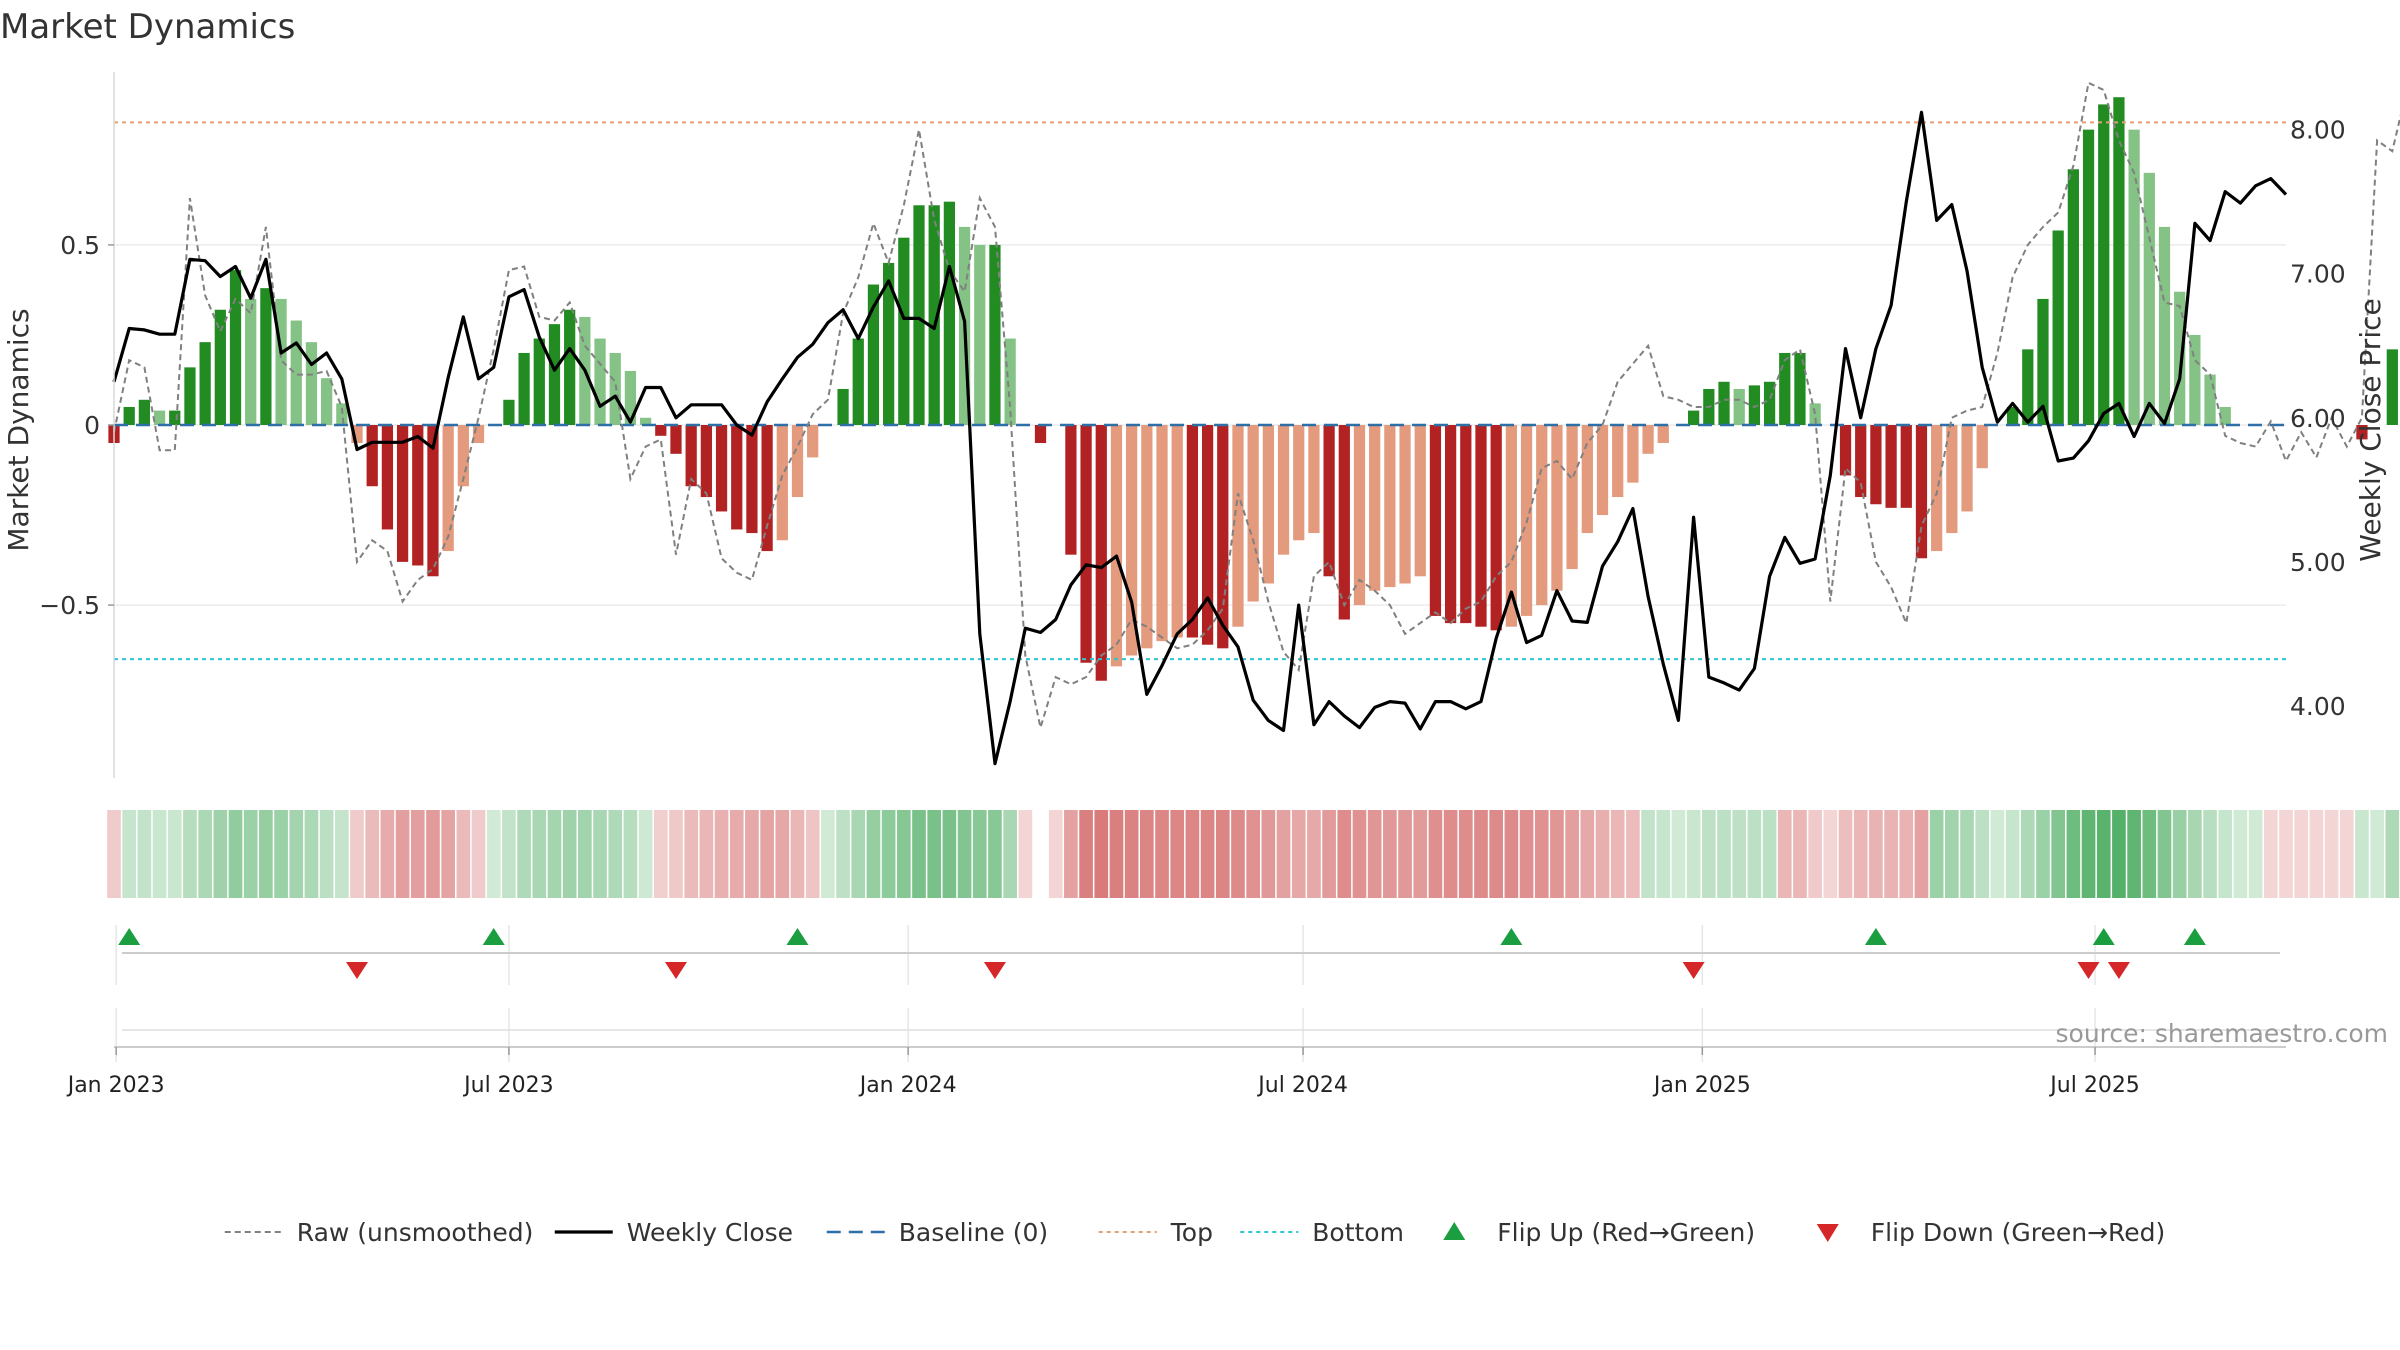  I want to click on right-tick-label: 6.00, so click(2318, 418).